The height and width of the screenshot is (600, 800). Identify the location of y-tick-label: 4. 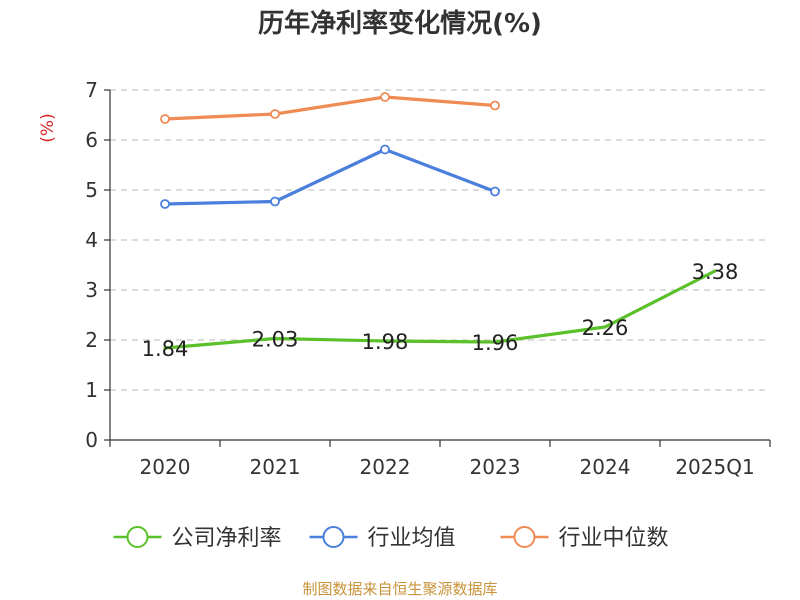
(91, 240).